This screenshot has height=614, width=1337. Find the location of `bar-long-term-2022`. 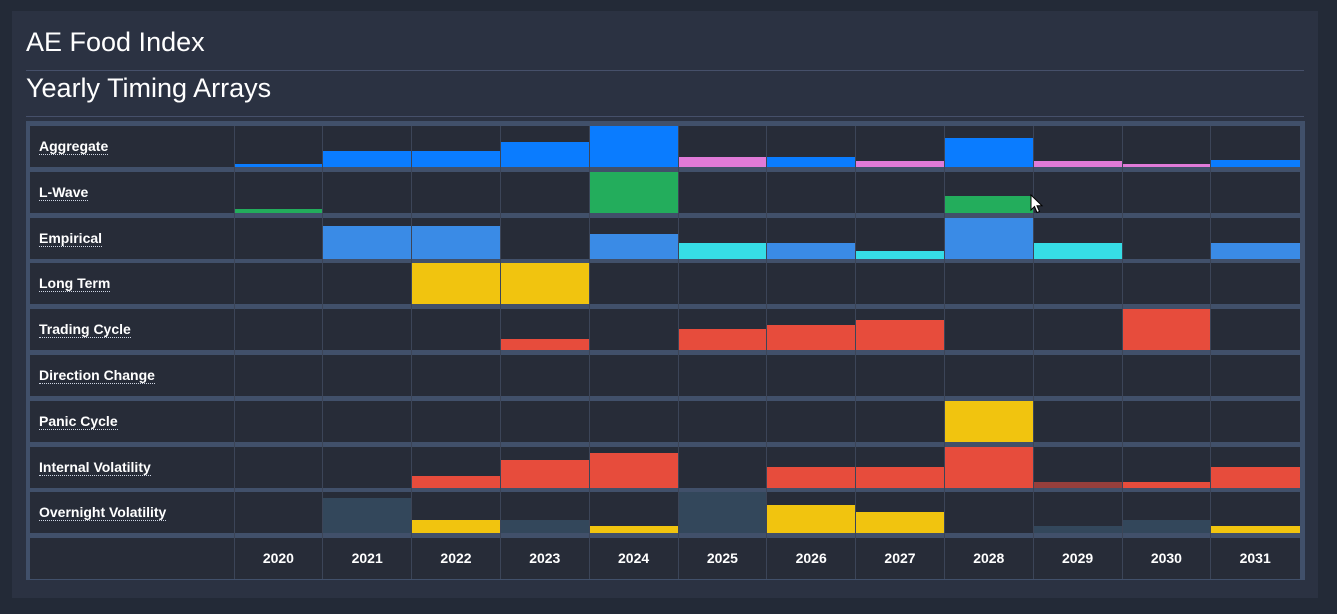

bar-long-term-2022 is located at coordinates (456, 284).